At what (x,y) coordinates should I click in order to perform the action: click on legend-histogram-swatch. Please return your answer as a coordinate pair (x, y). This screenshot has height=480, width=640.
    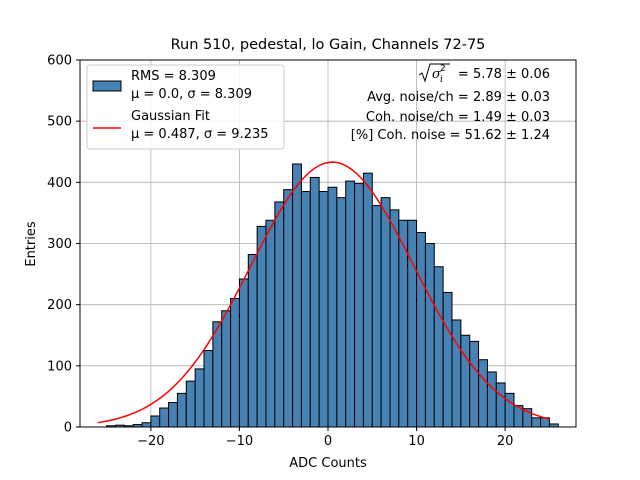
    Looking at the image, I should click on (107, 86).